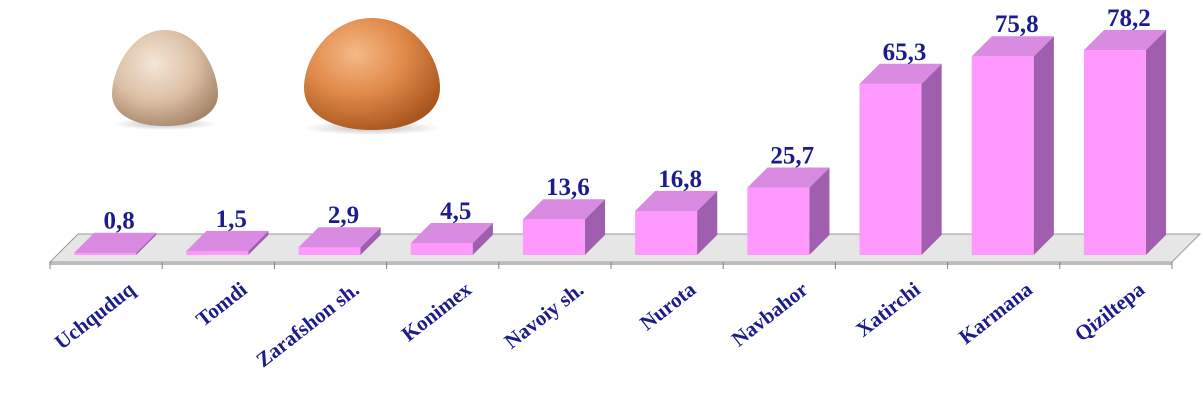  Describe the element at coordinates (343, 215) in the screenshot. I see `value-label: 2,9` at that location.